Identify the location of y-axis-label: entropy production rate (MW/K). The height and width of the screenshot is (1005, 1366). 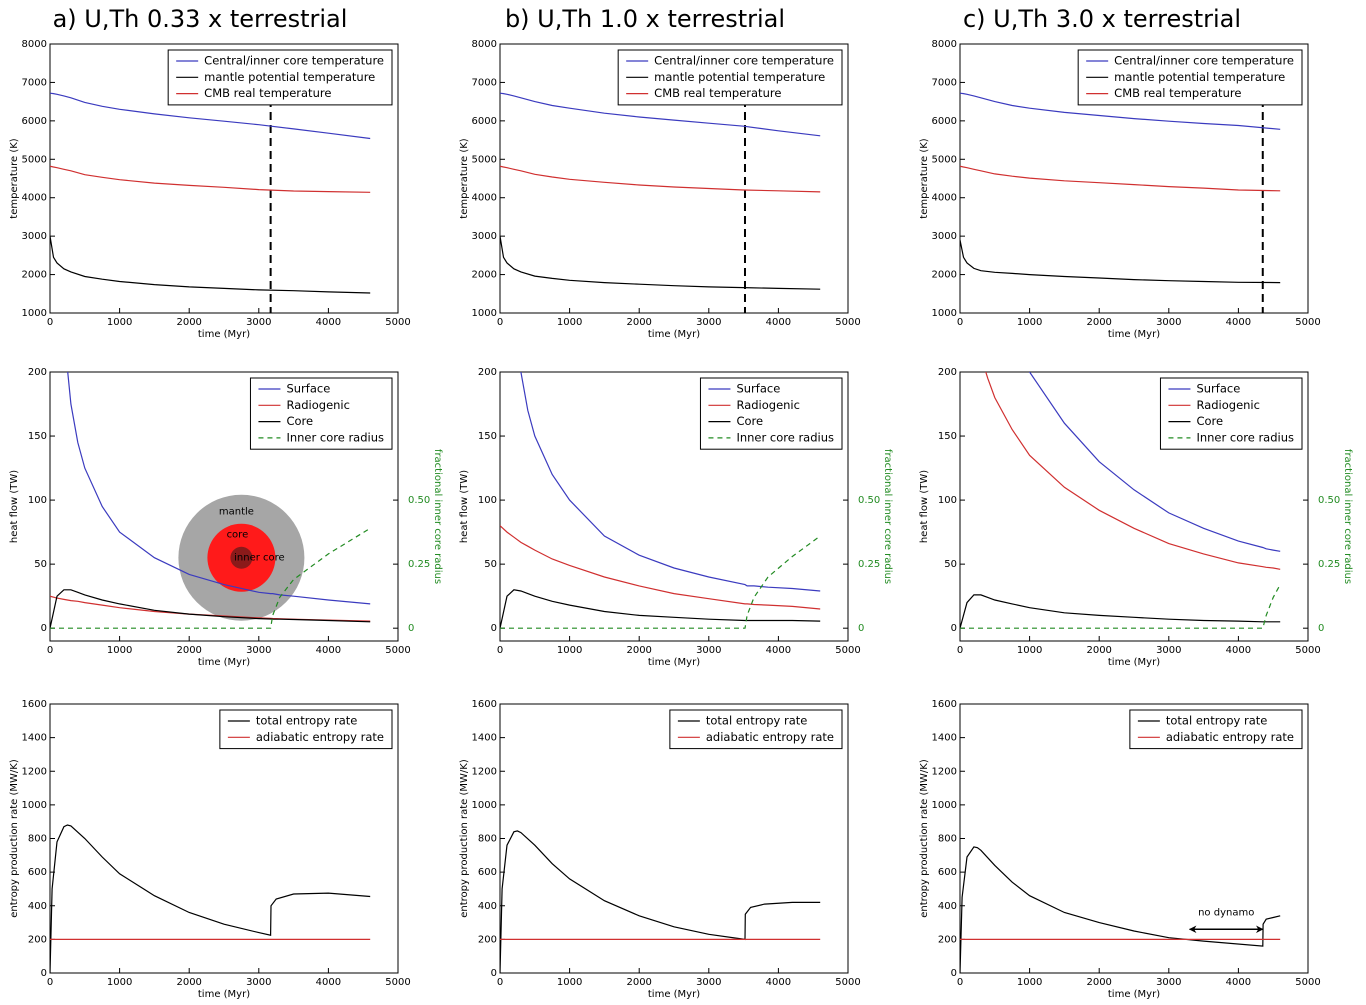
(464, 838).